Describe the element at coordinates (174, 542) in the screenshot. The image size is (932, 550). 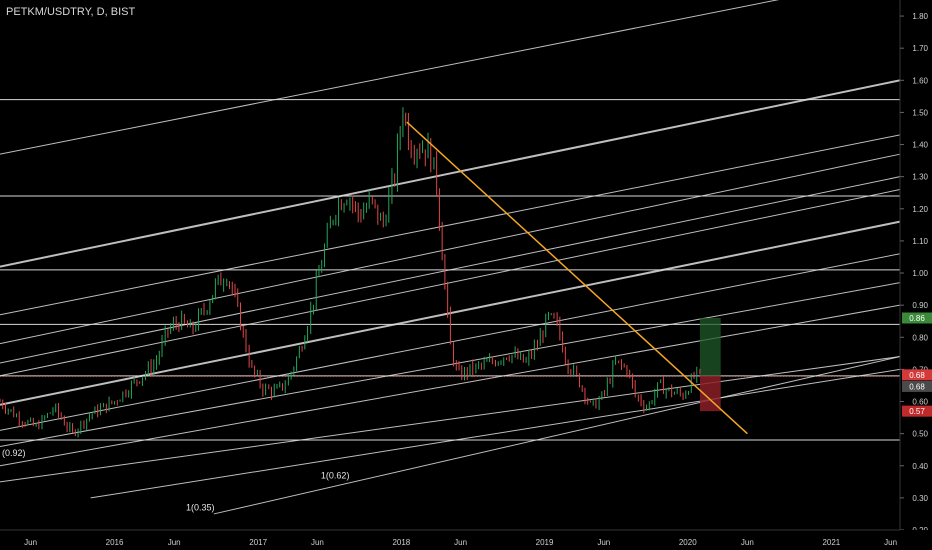
I see `x-tick-label-2: Jun` at that location.